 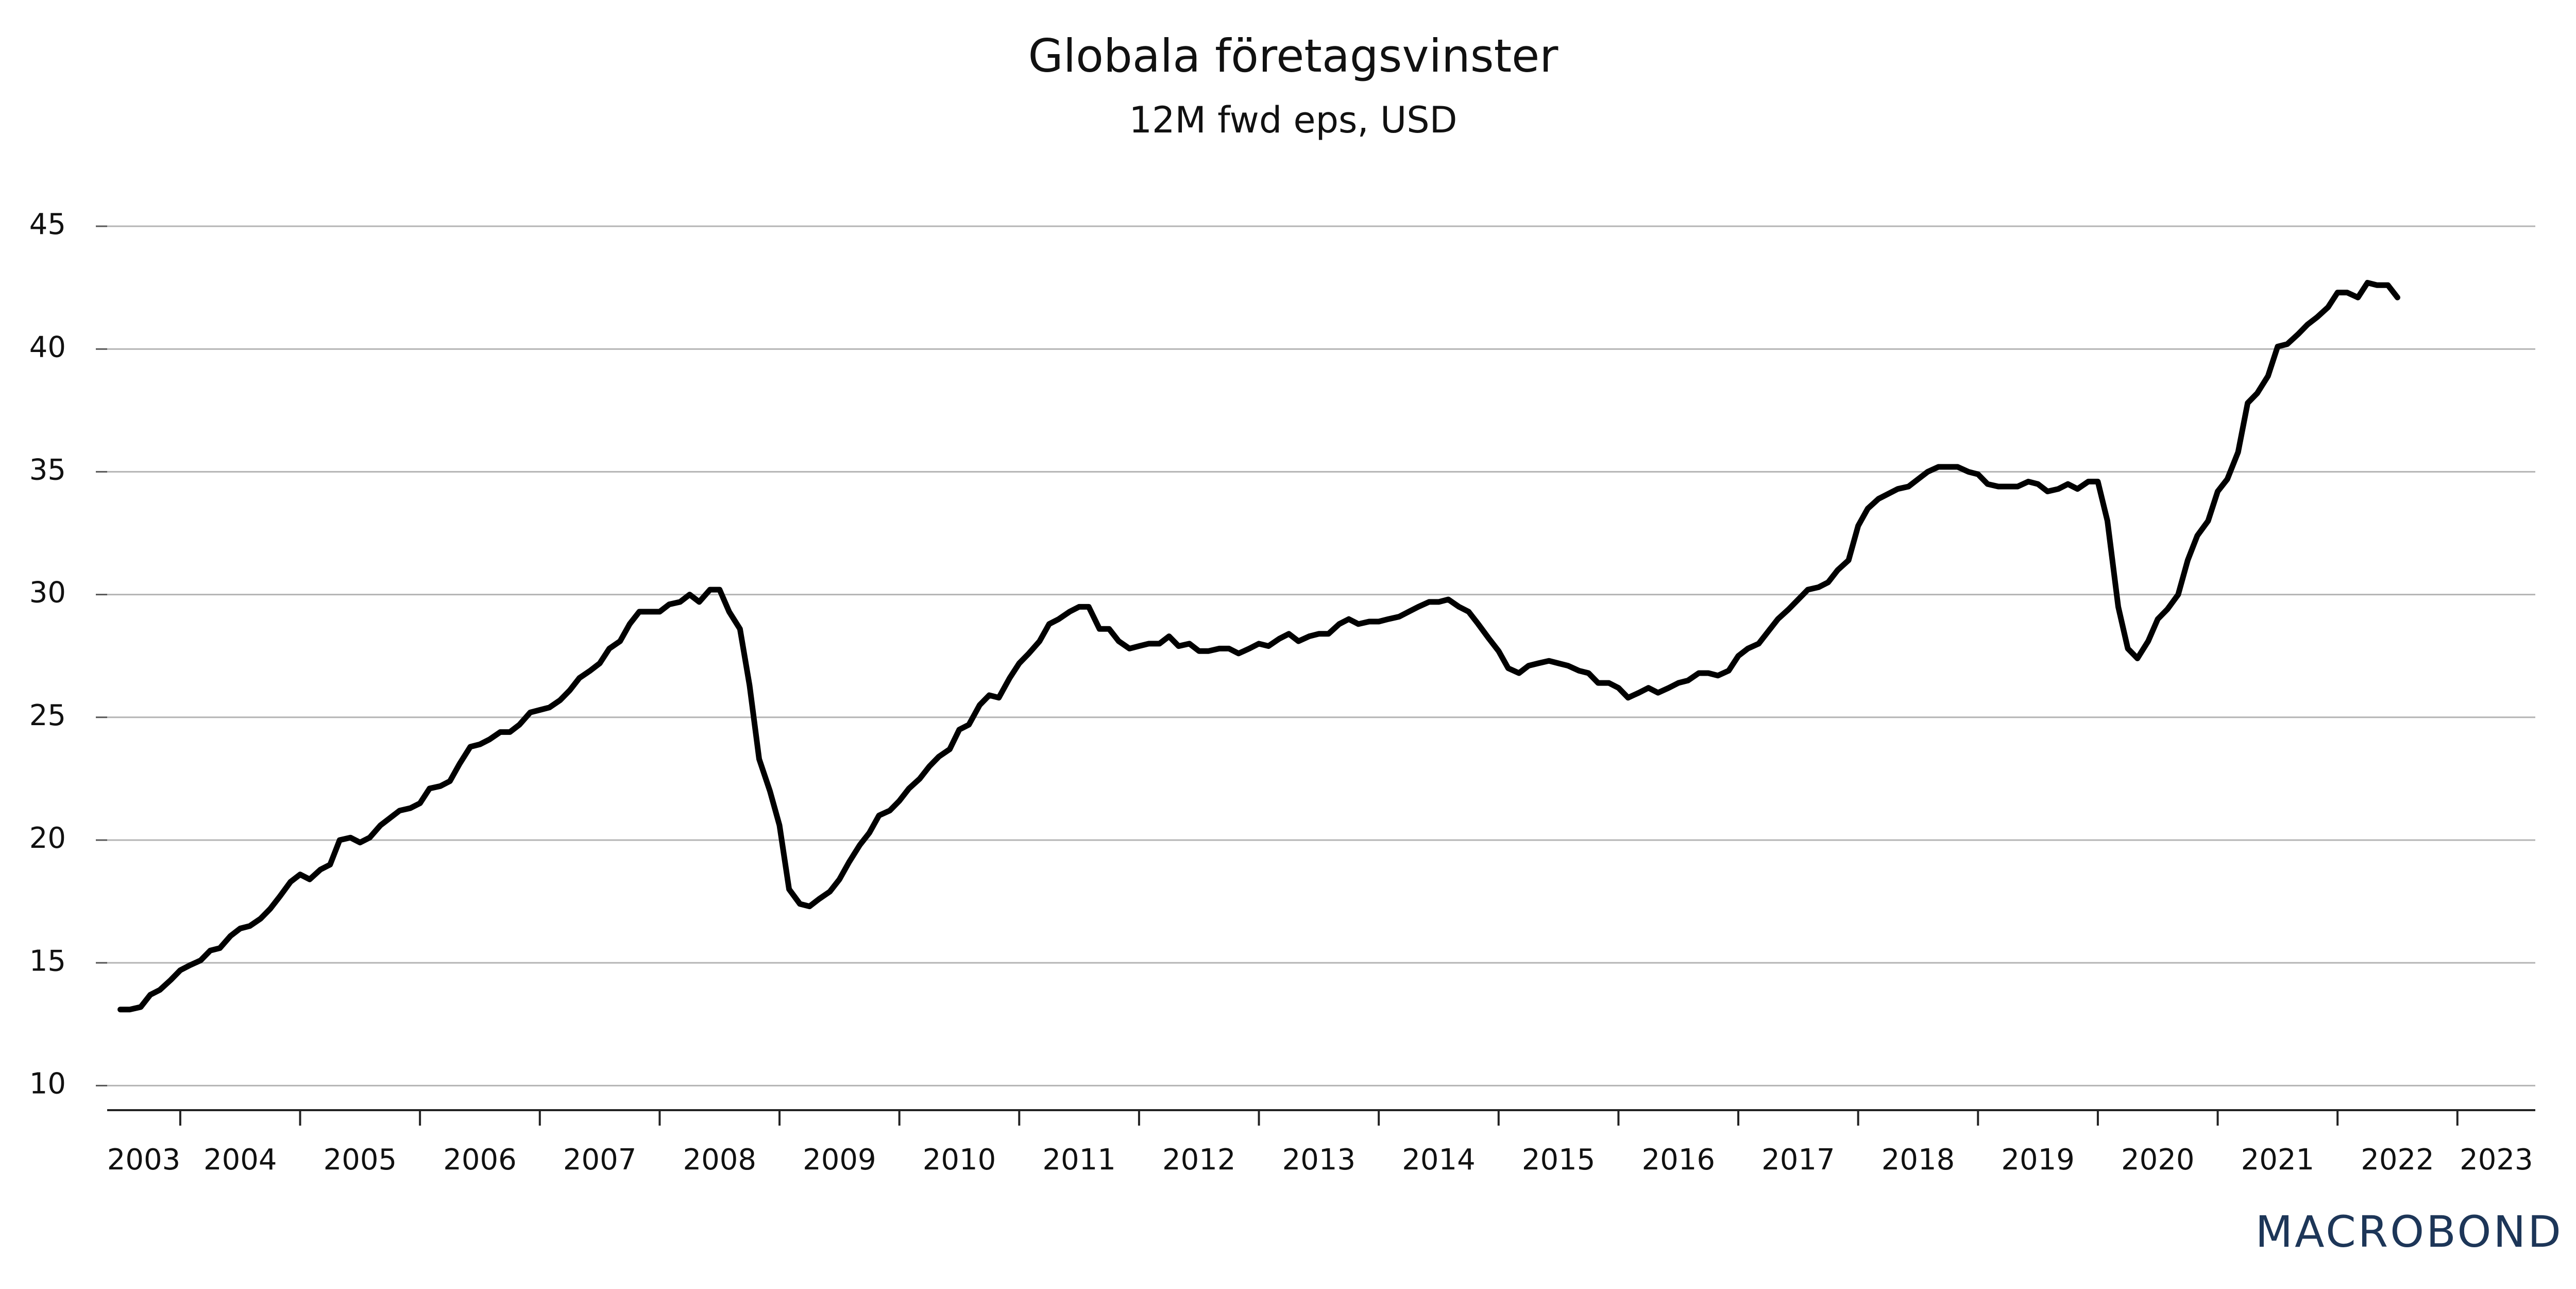 I want to click on x-tick-label: 2005, so click(x=360, y=1160).